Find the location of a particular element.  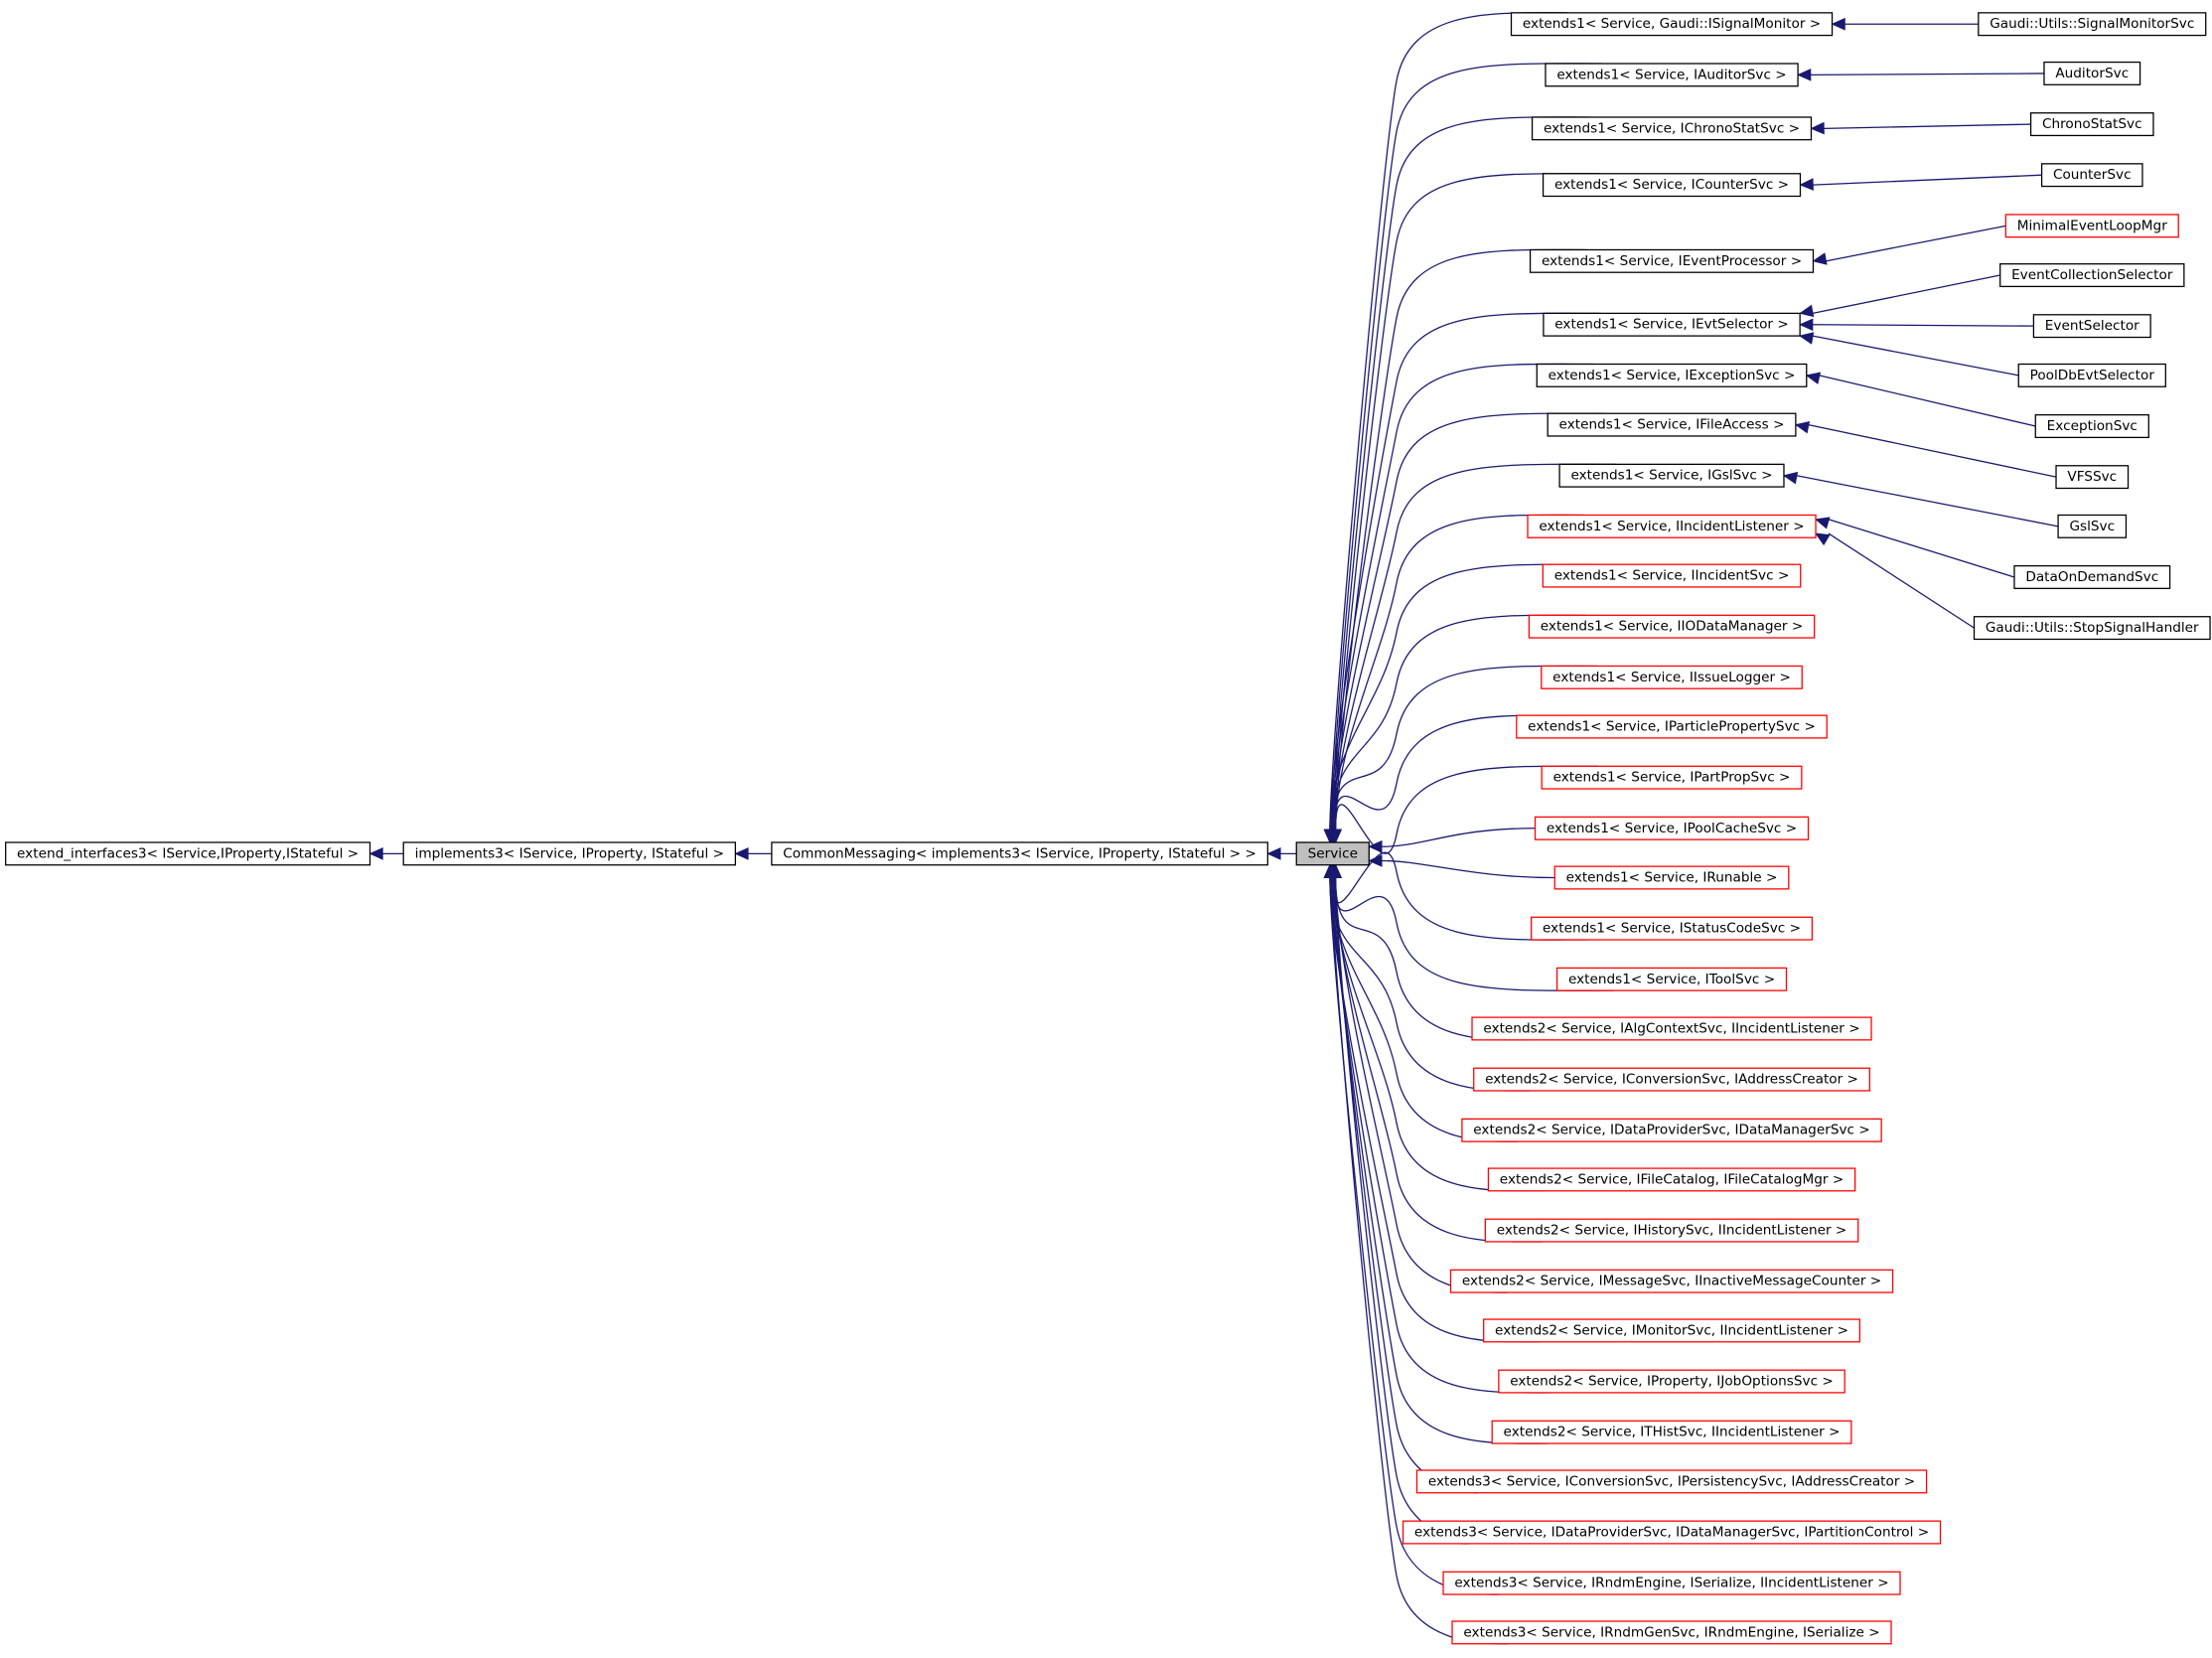

leaf-class-node: EventCollectionSelector is located at coordinates (2092, 275).